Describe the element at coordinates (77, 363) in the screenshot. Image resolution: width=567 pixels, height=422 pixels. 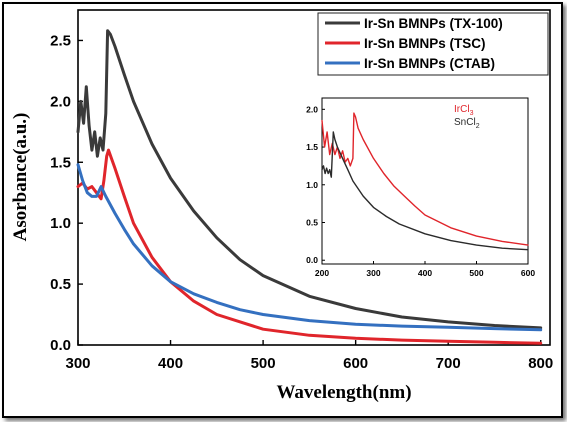
I see `main-x-tick-label-0: 300` at that location.